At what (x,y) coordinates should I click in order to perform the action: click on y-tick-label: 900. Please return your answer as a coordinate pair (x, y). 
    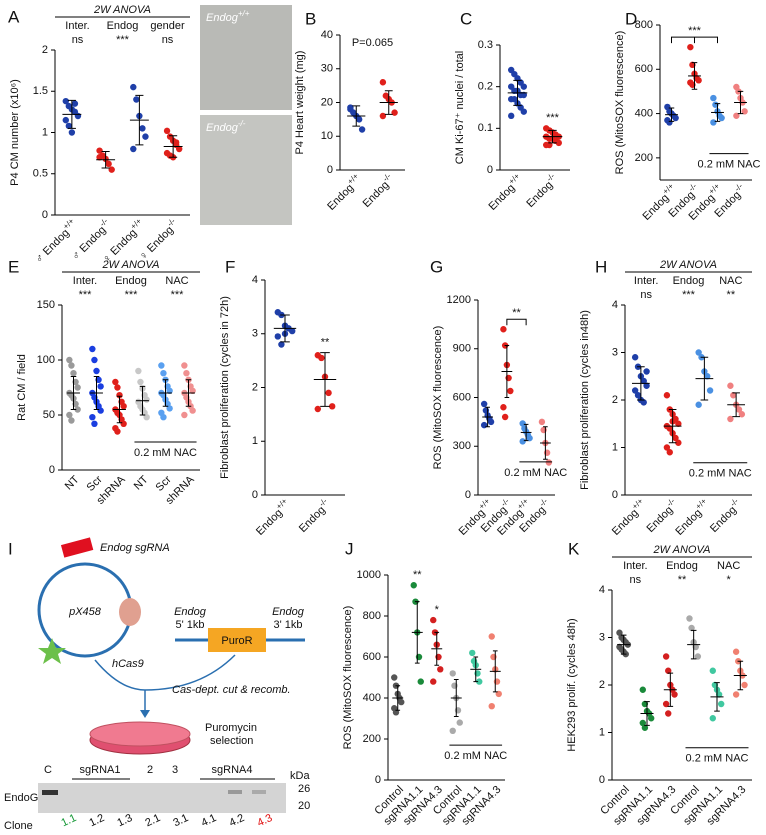
    Looking at the image, I should click on (462, 349).